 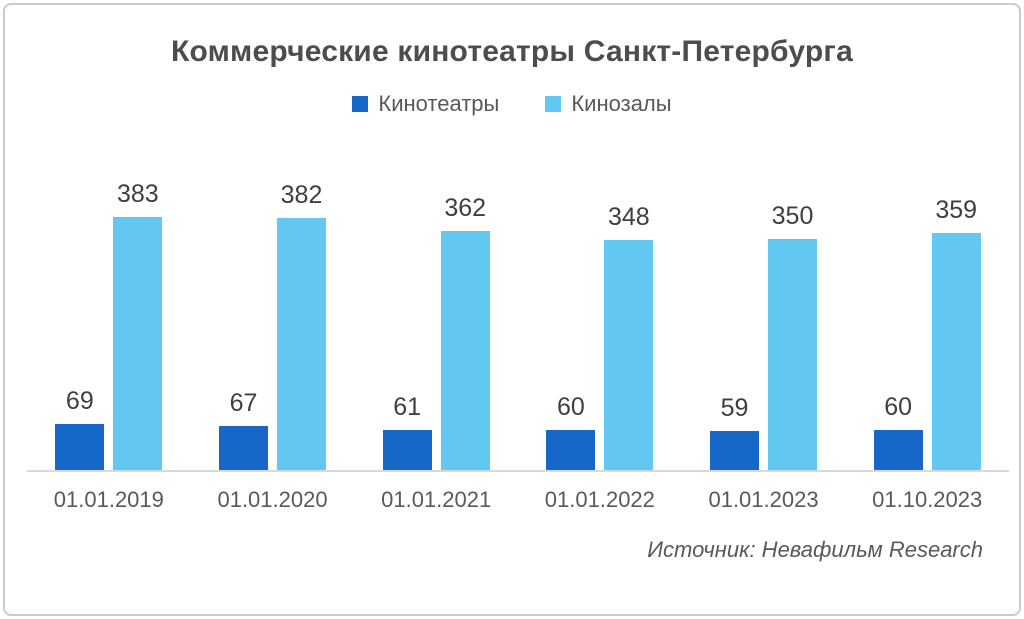 What do you see at coordinates (79, 401) in the screenshot?
I see `bar-value-label: 69` at bounding box center [79, 401].